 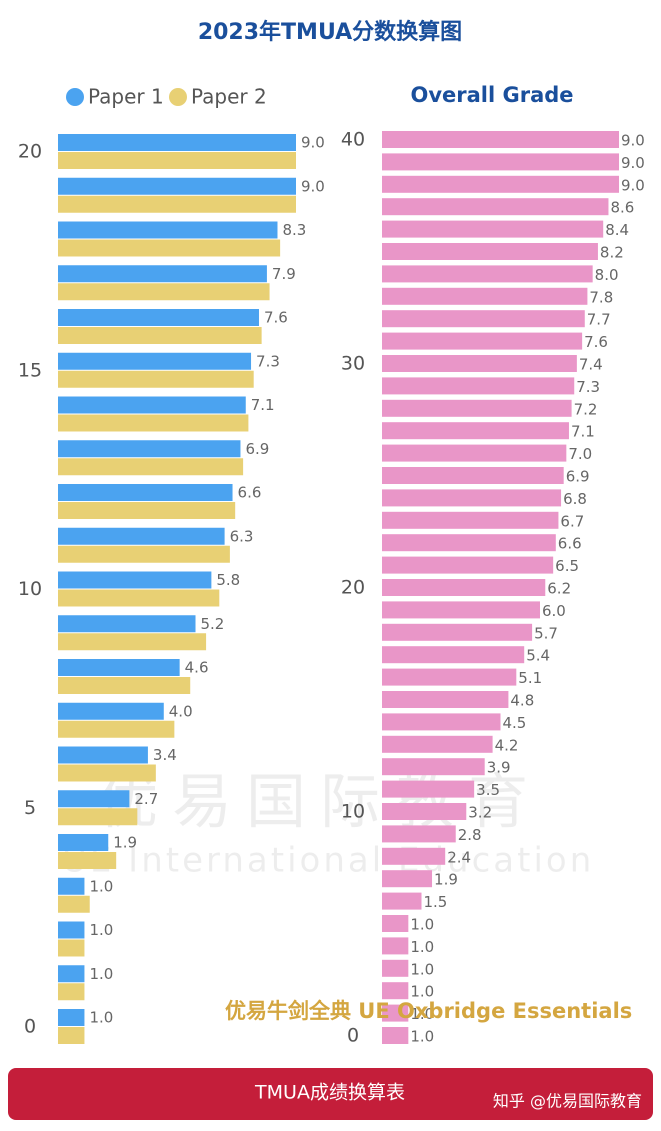 I want to click on y-tick-label: 10, so click(x=353, y=812).